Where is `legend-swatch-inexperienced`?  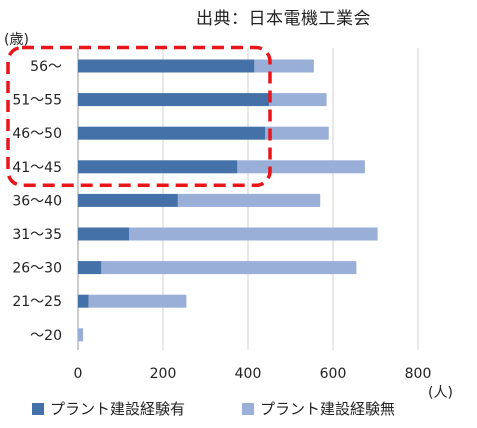
legend-swatch-inexperienced is located at coordinates (248, 408).